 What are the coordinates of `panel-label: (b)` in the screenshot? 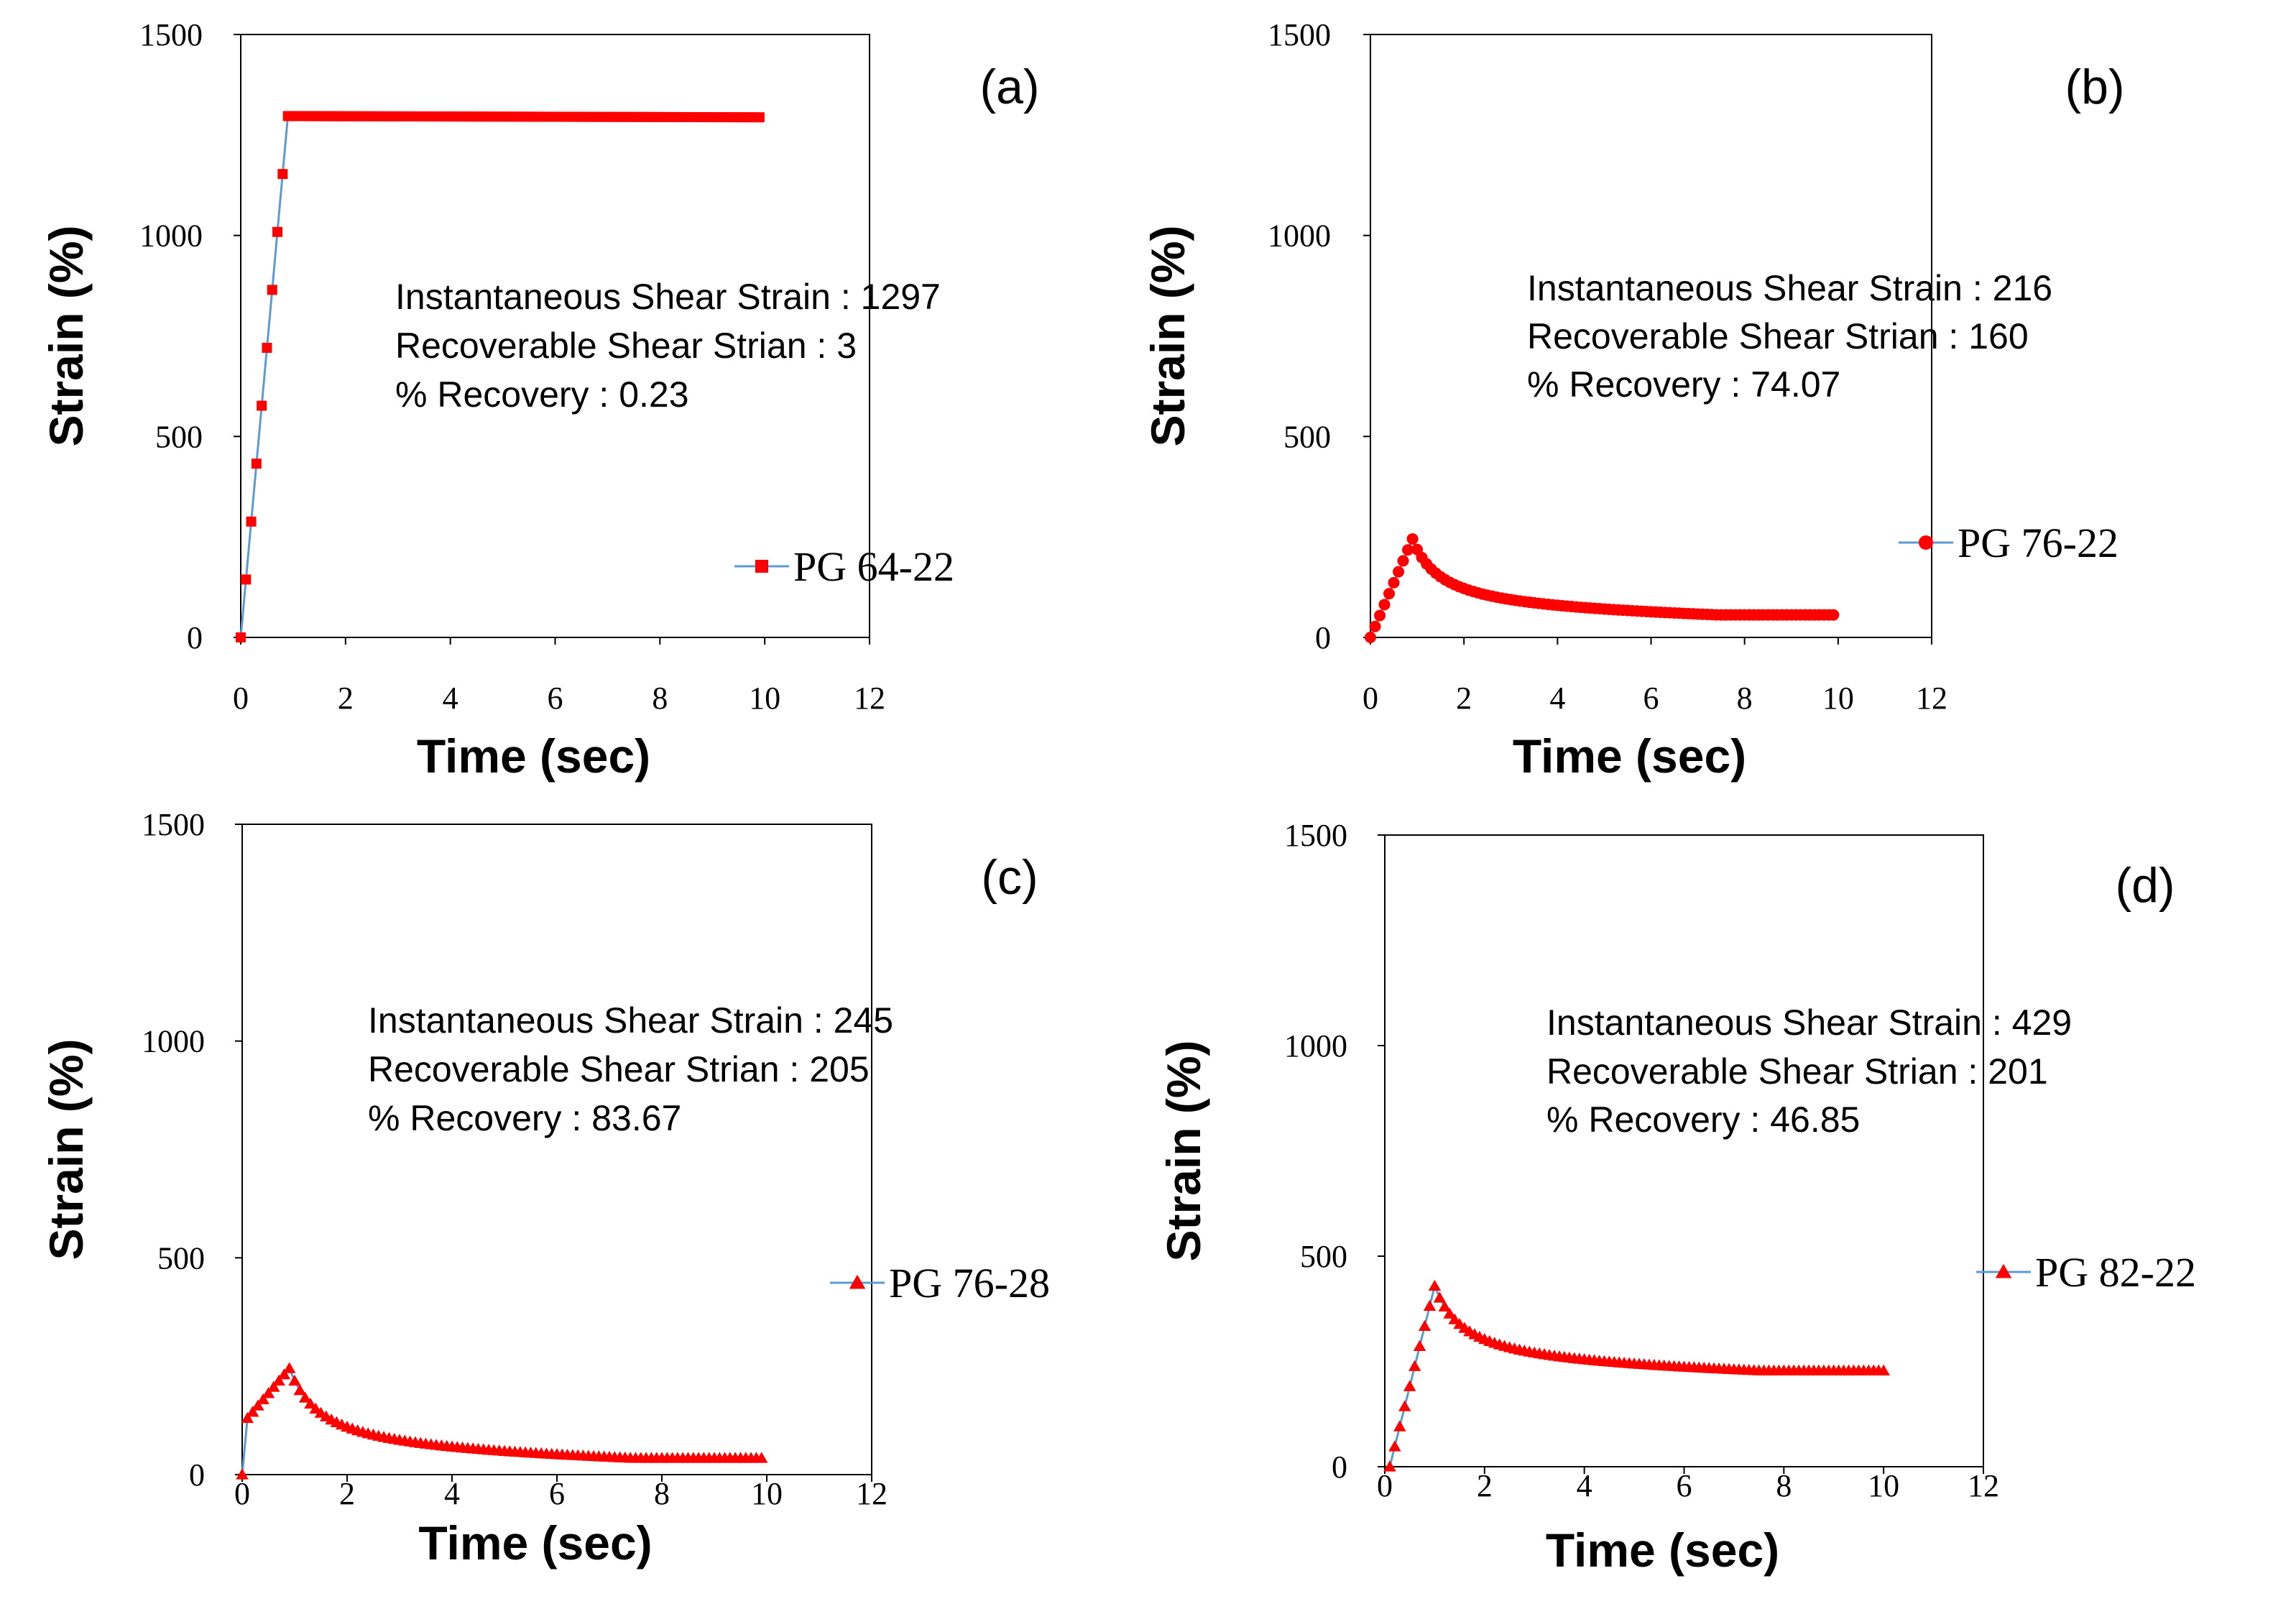 It's located at (2094, 87).